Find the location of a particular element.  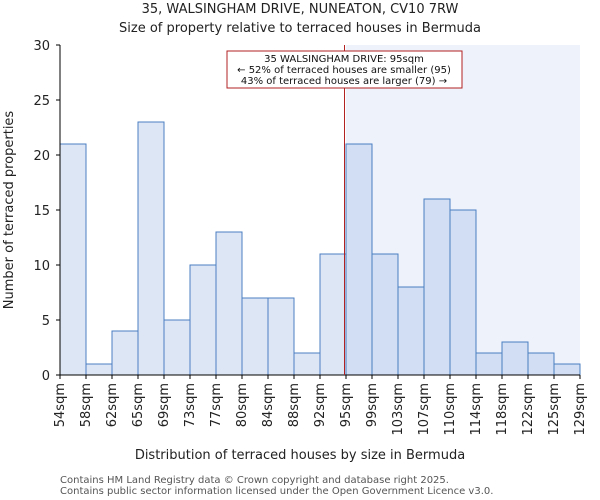

bar-110sqm is located at coordinates (463, 292).